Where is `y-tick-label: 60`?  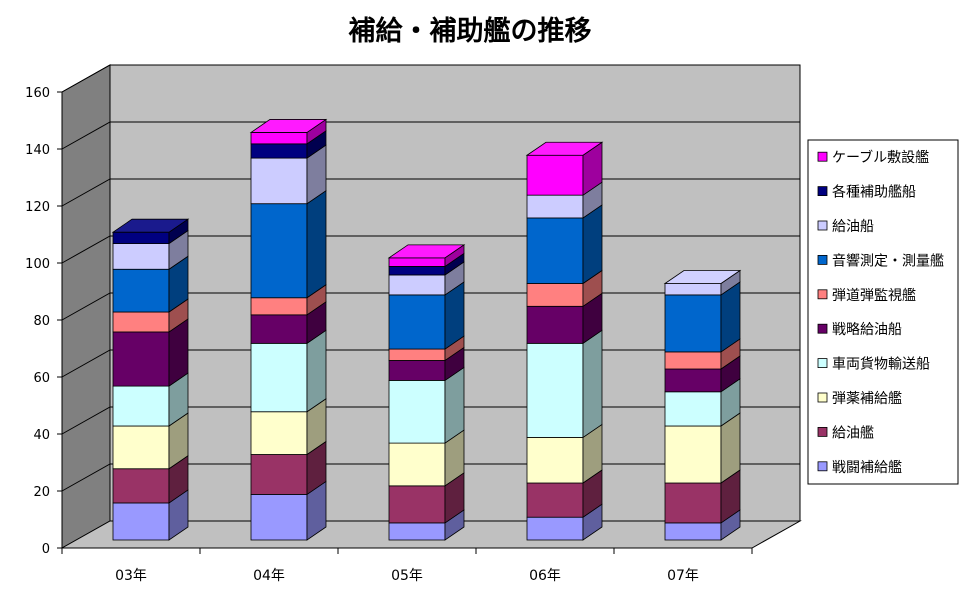 y-tick-label: 60 is located at coordinates (41, 378).